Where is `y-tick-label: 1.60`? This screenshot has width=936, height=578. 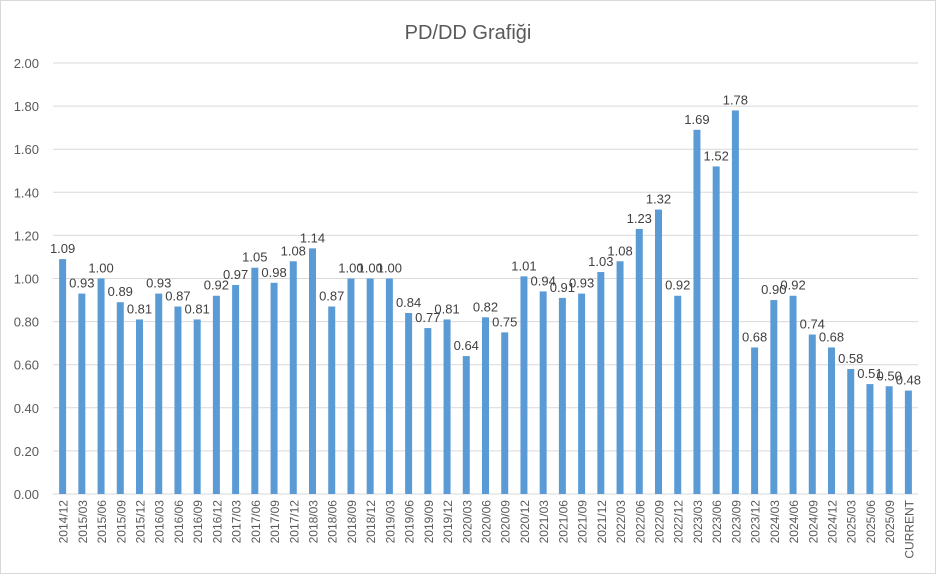
y-tick-label: 1.60 is located at coordinates (26, 149).